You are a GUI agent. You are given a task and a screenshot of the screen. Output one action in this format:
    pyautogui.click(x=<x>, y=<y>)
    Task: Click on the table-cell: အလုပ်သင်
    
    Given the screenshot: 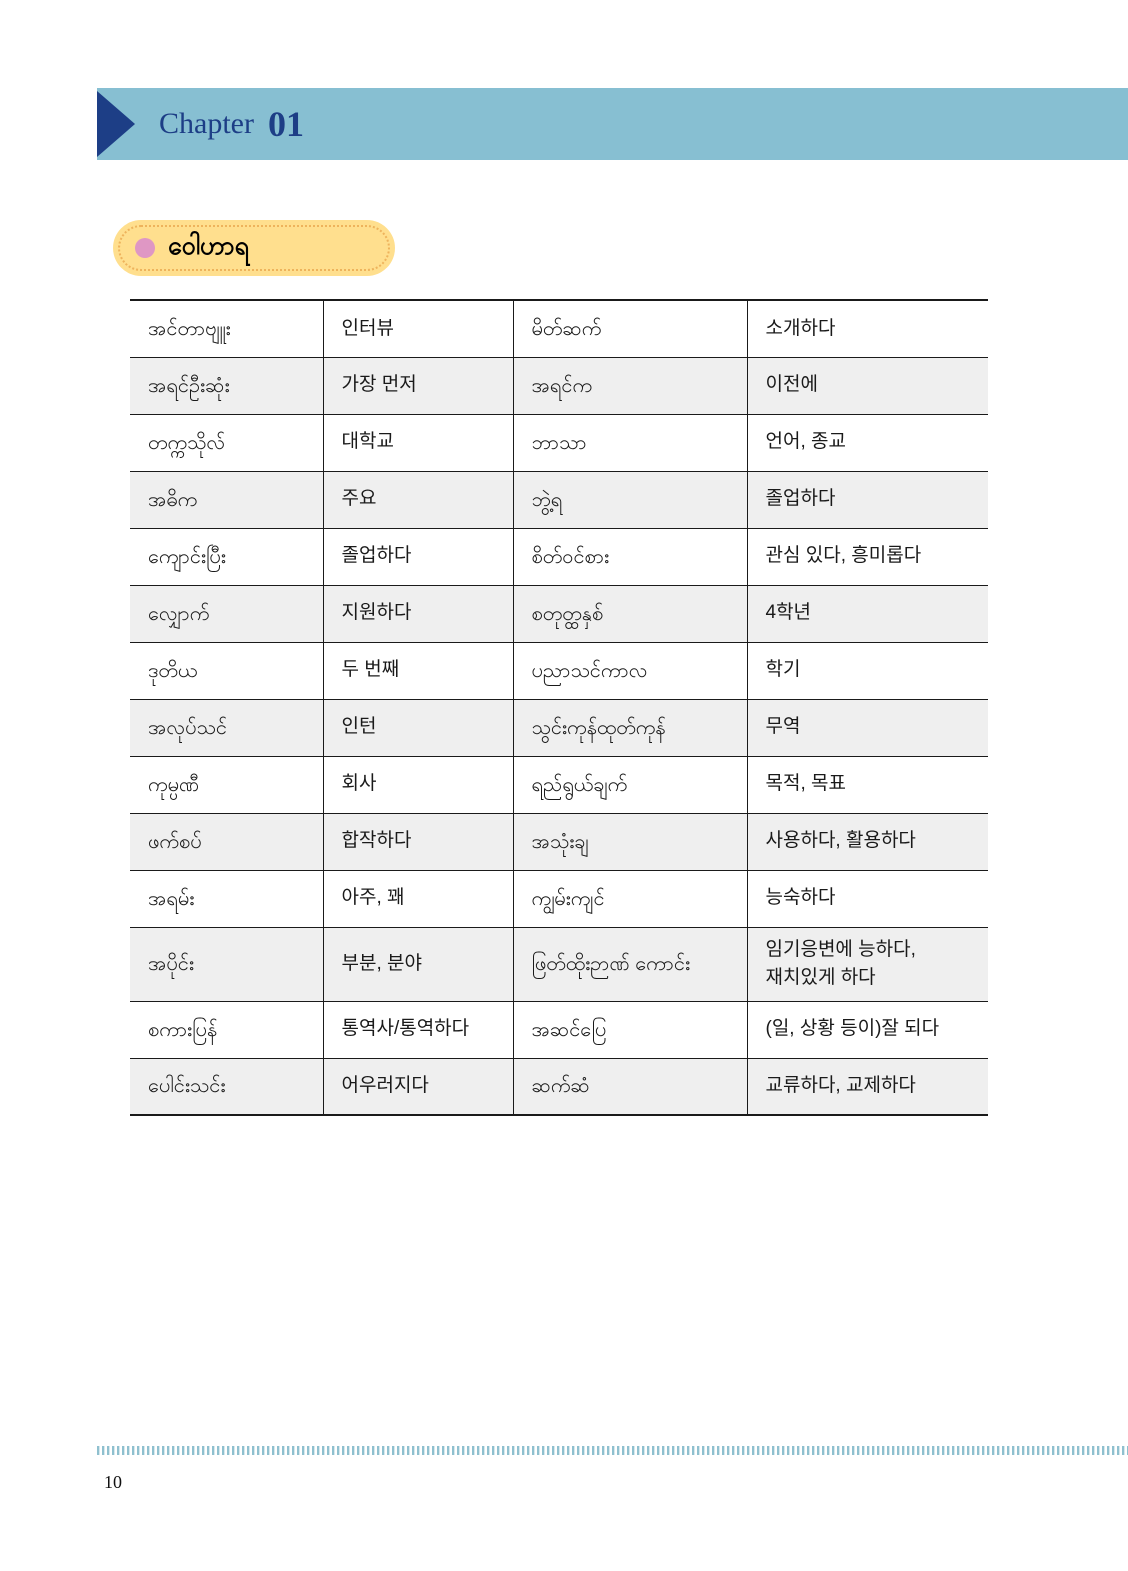 What is the action you would take?
    pyautogui.click(x=226, y=728)
    